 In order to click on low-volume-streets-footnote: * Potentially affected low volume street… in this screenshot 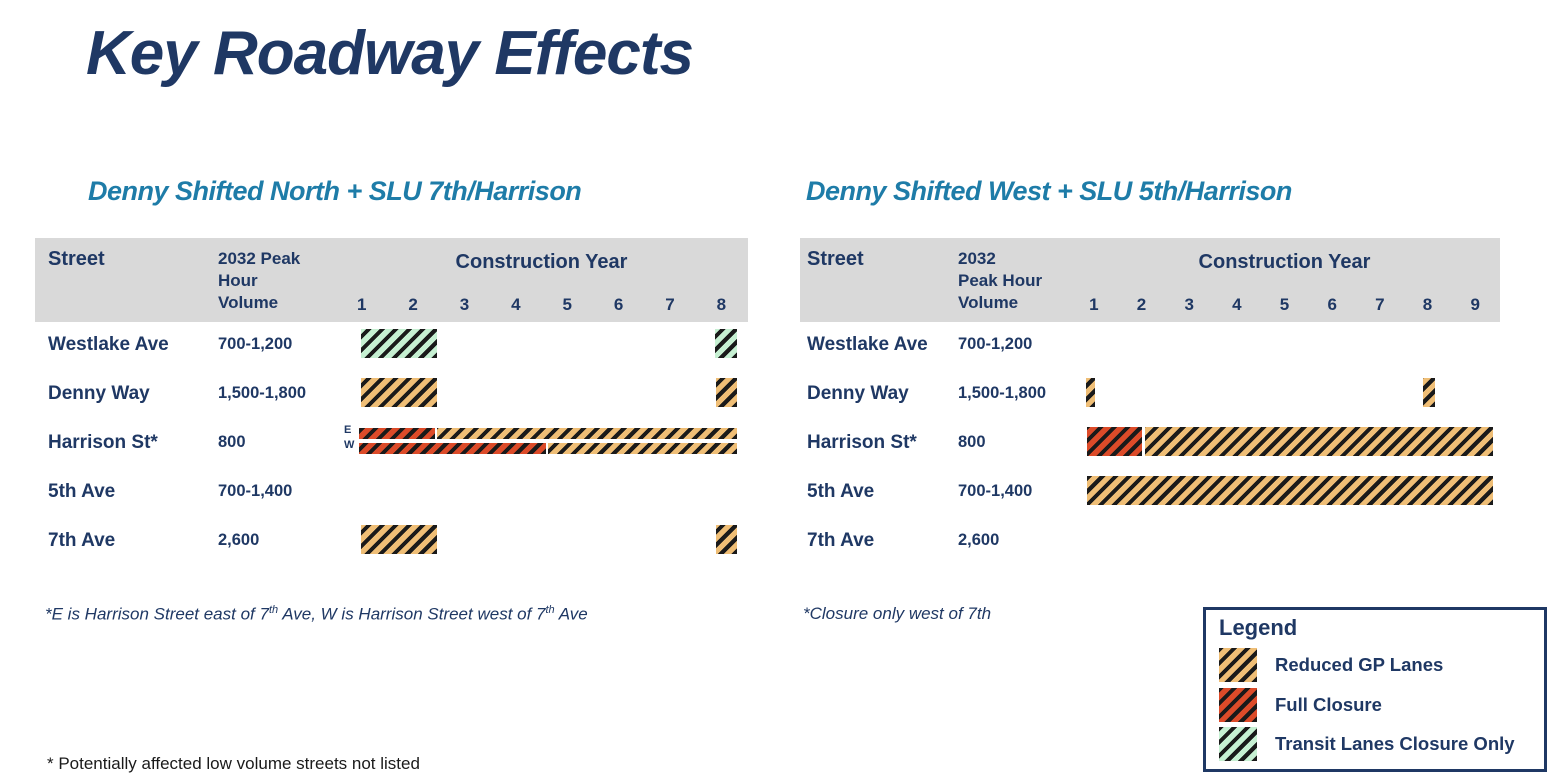, I will do `click(233, 763)`.